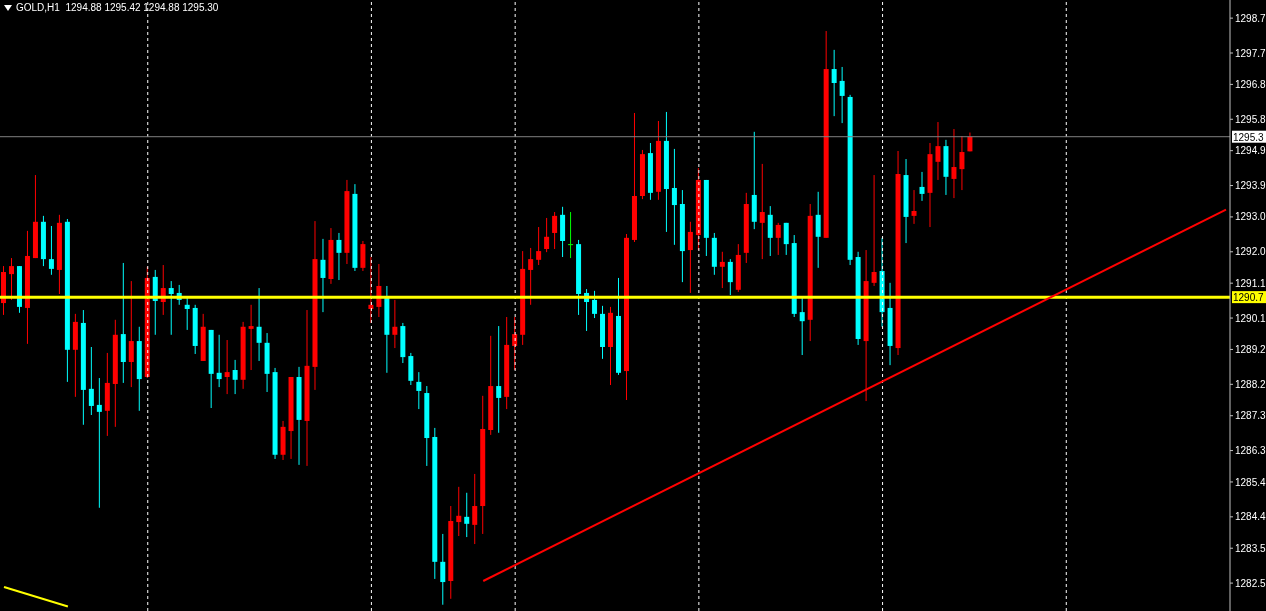 Image resolution: width=1266 pixels, height=611 pixels. Describe the element at coordinates (1250, 482) in the screenshot. I see `y-tick-label: 1285.4` at that location.